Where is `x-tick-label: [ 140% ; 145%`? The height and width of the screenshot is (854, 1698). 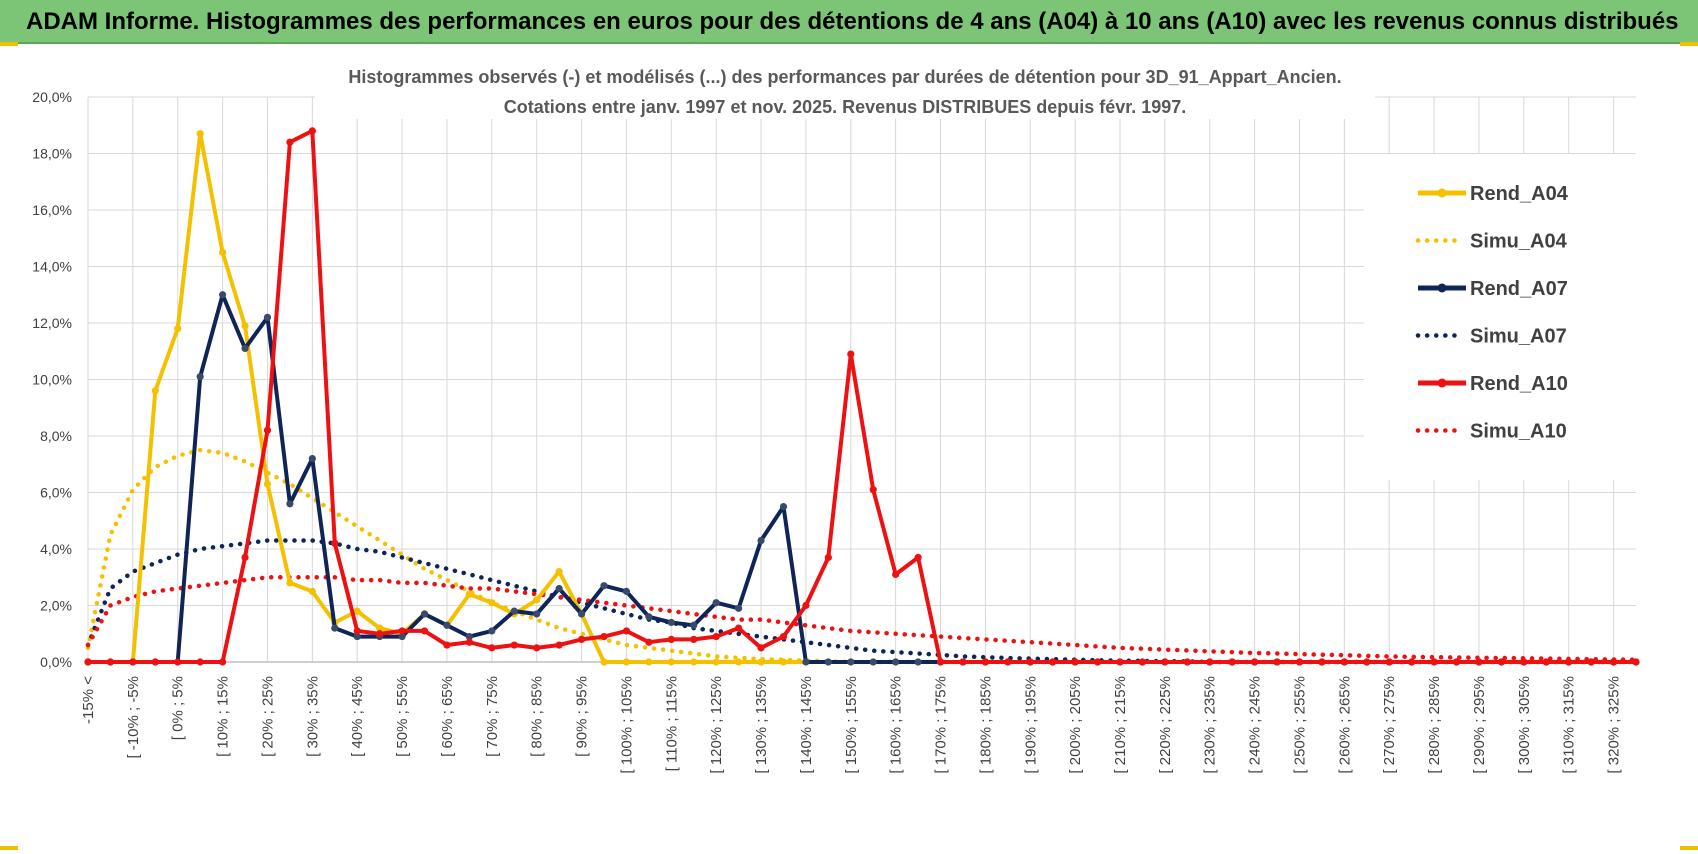
x-tick-label: [ 140% ; 145% is located at coordinates (806, 725).